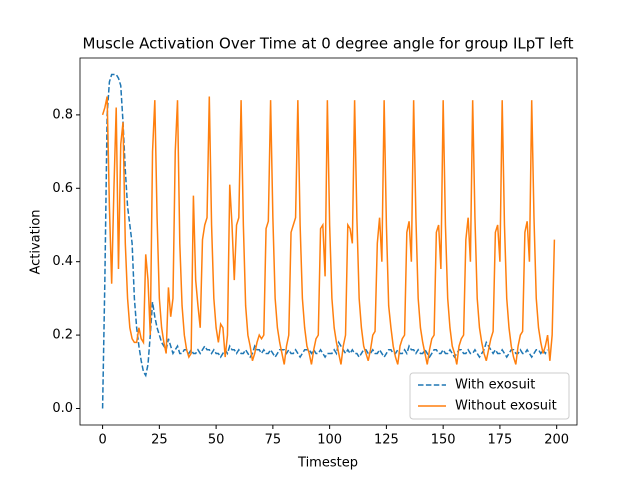 Image resolution: width=640 pixels, height=480 pixels. I want to click on x-tick-label: 75, so click(273, 440).